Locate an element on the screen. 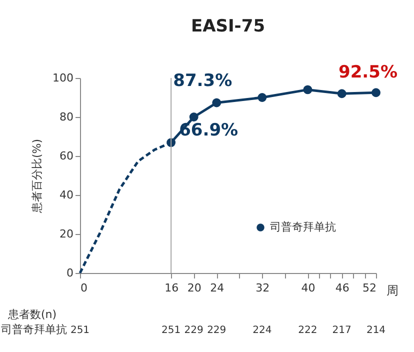  x-axis-title: 周 is located at coordinates (392, 291).